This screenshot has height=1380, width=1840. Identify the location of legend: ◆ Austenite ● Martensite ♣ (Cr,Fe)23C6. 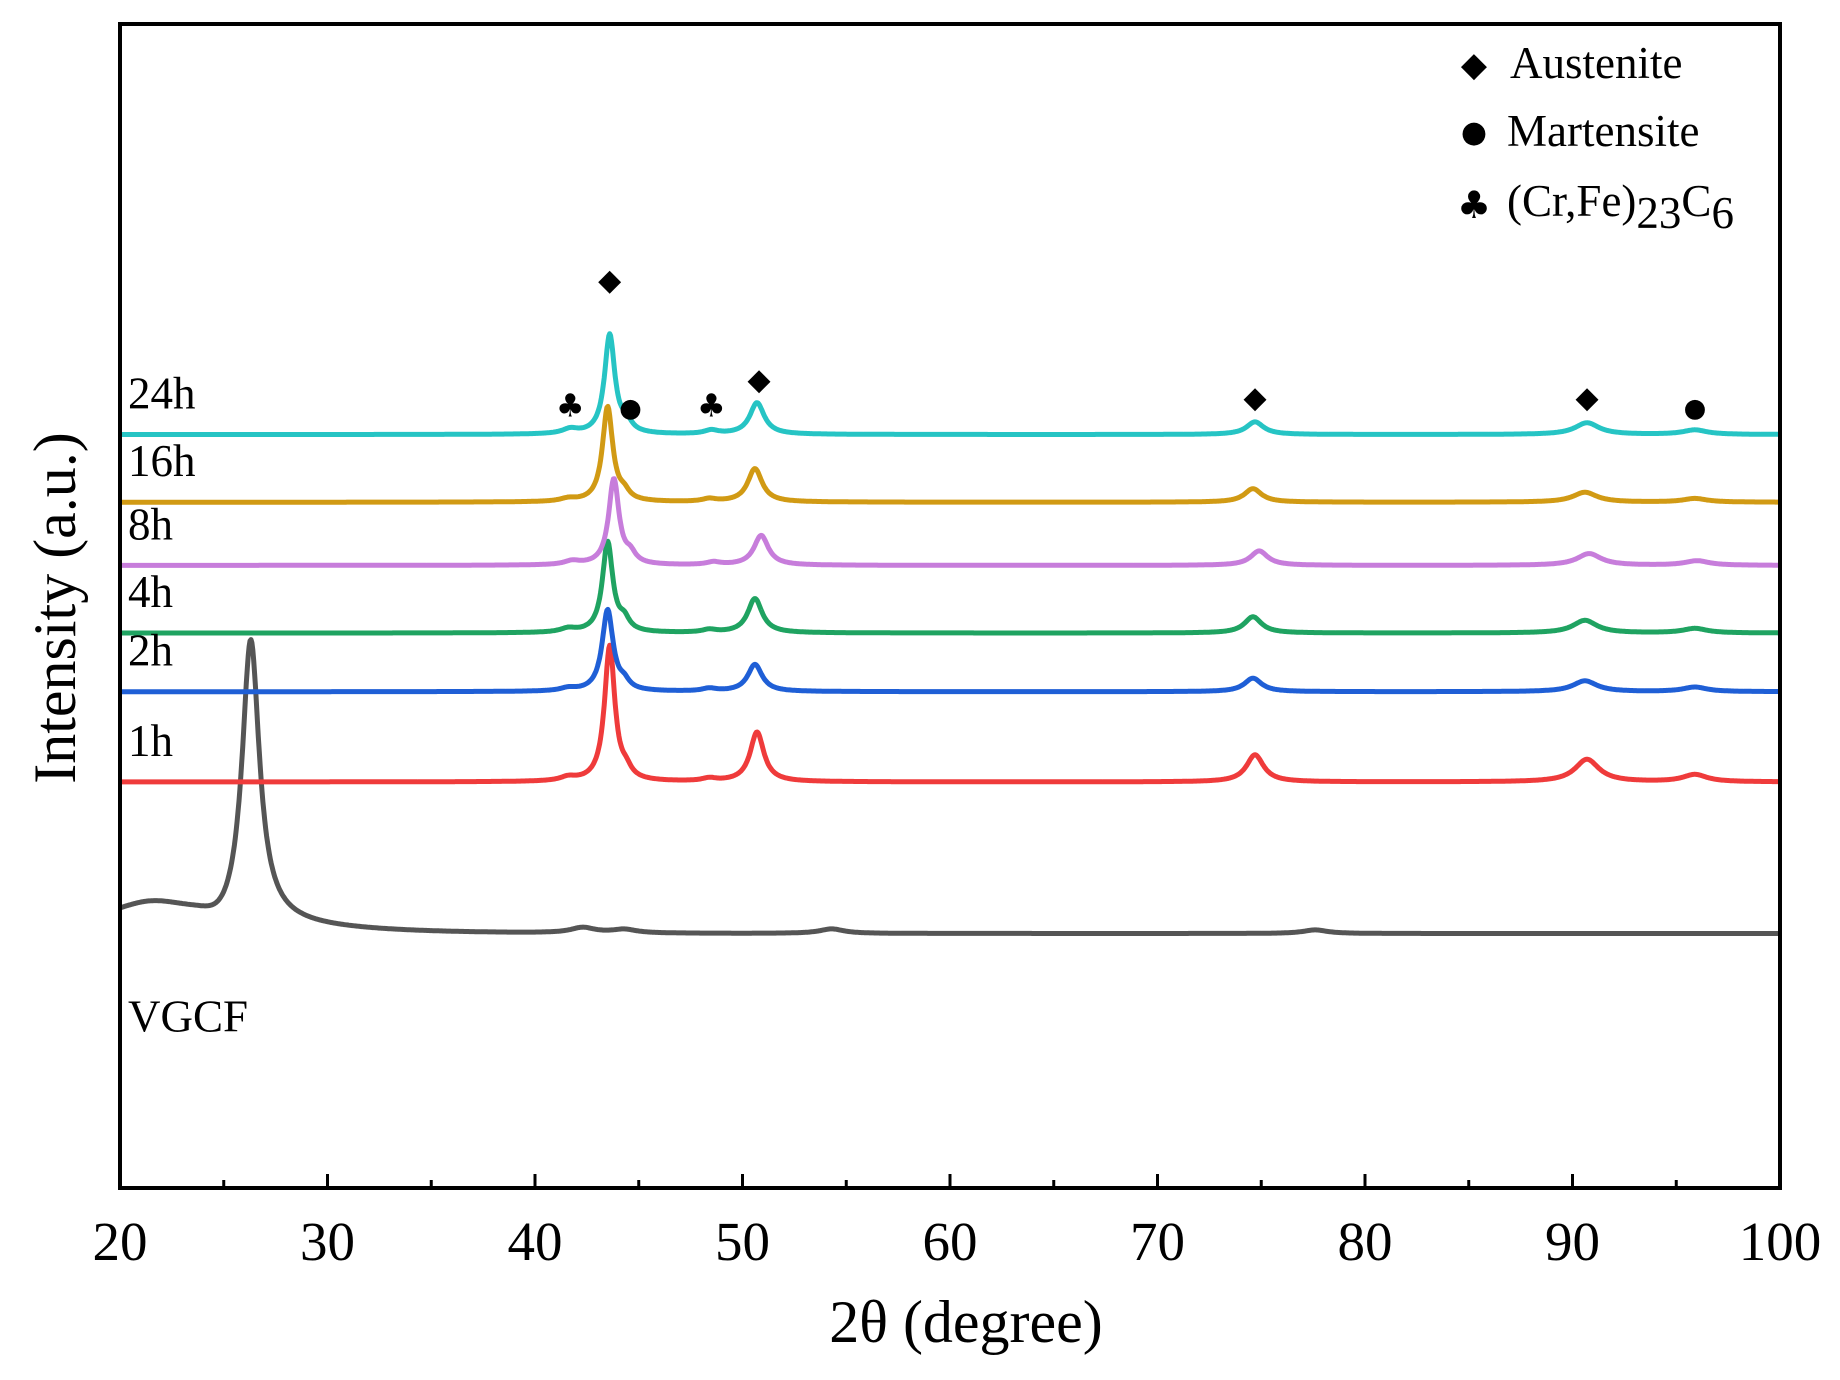
(1595, 138).